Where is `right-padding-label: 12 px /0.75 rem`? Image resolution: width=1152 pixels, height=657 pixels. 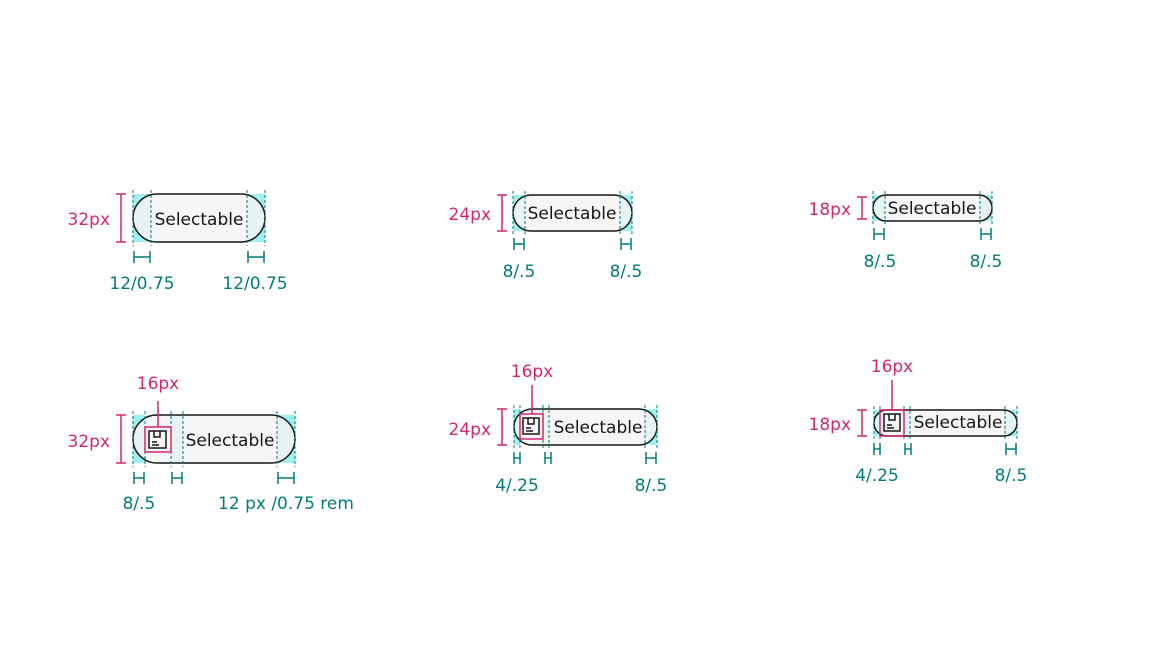 right-padding-label: 12 px /0.75 rem is located at coordinates (286, 504).